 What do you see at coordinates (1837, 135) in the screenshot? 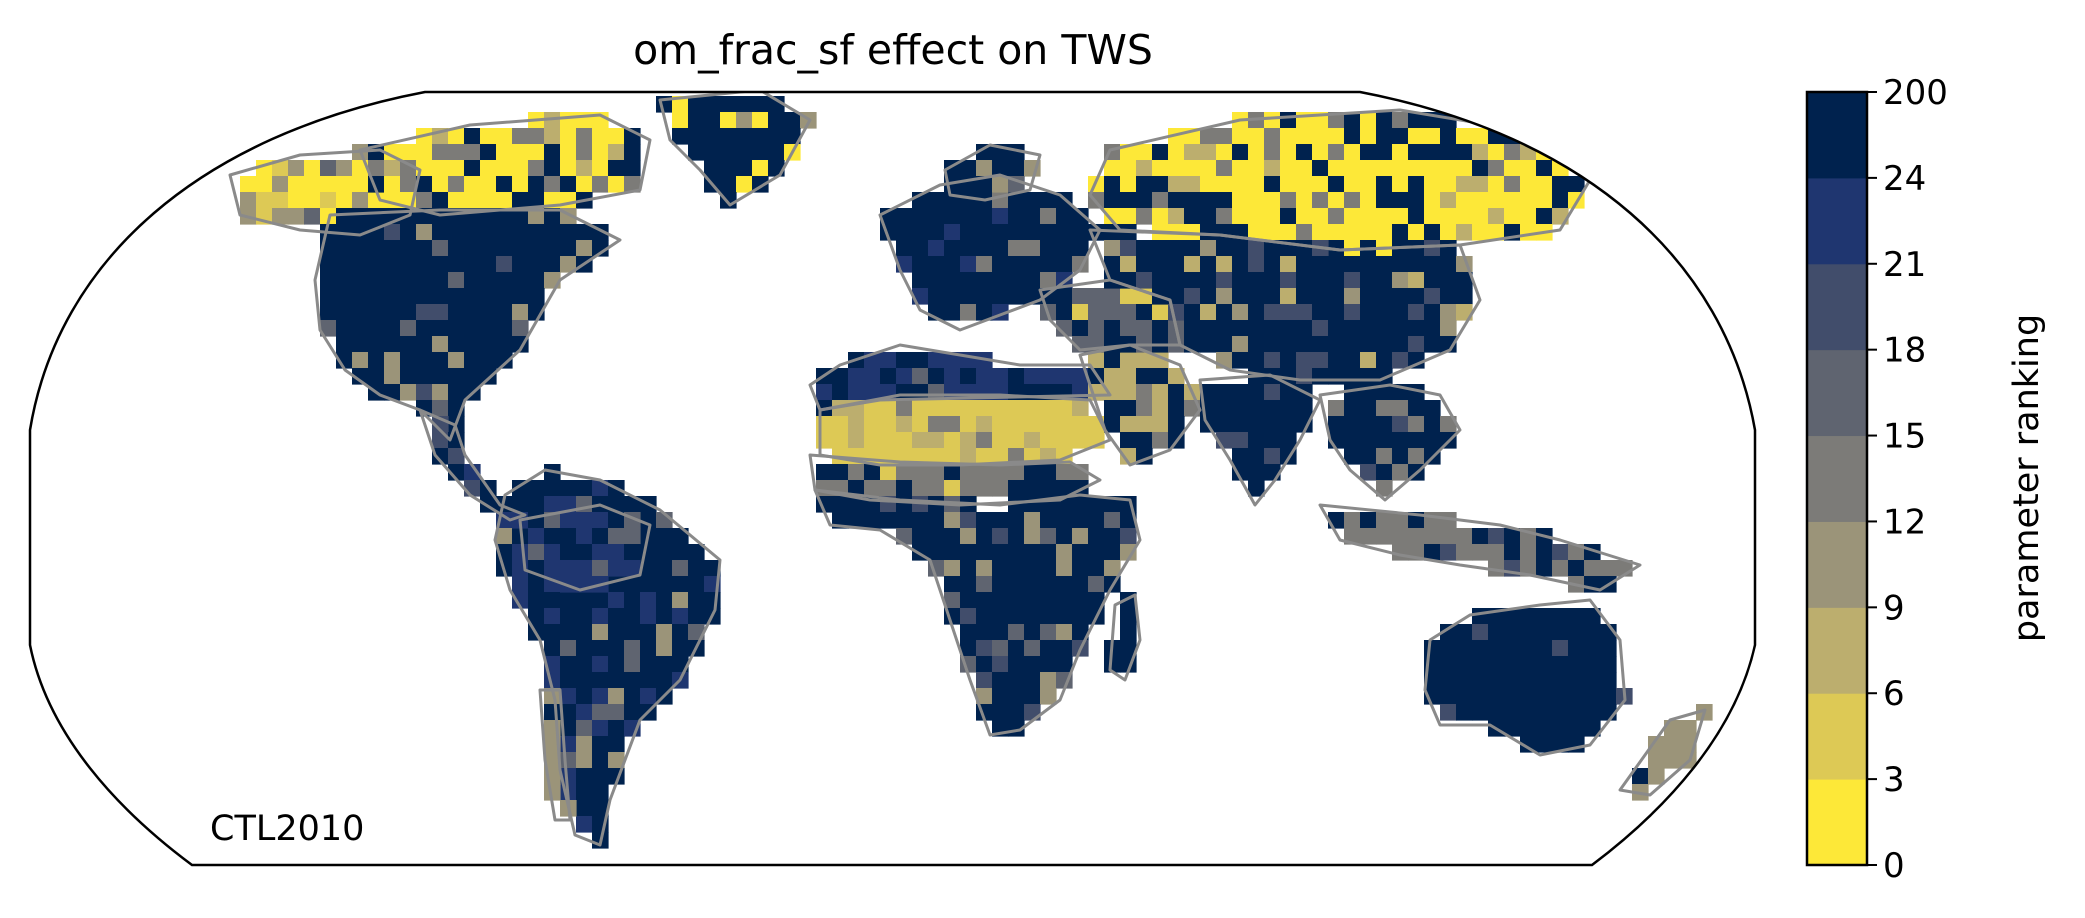
I see `colorbar-bin` at bounding box center [1837, 135].